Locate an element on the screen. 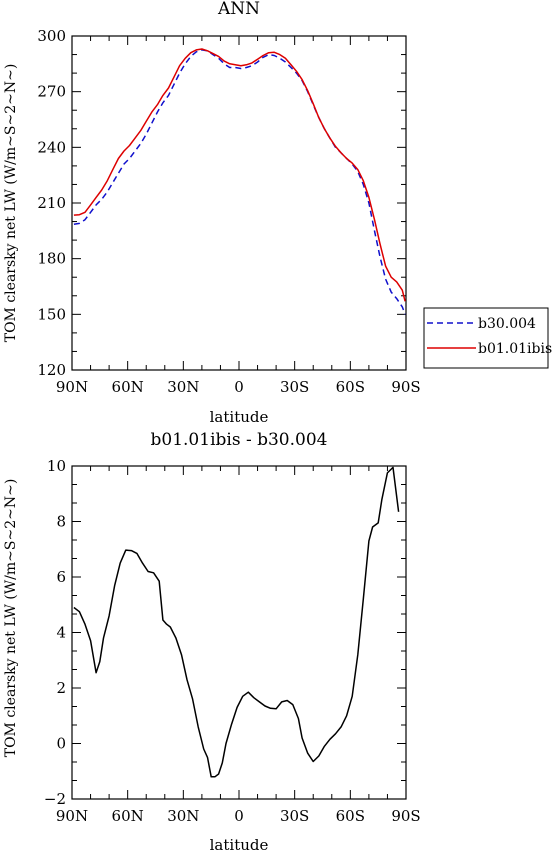 Image resolution: width=557 pixels, height=852 pixels. y-axis-label-top: TOM clearsky net LW (W/m~S~2~N~) is located at coordinates (11, 203).